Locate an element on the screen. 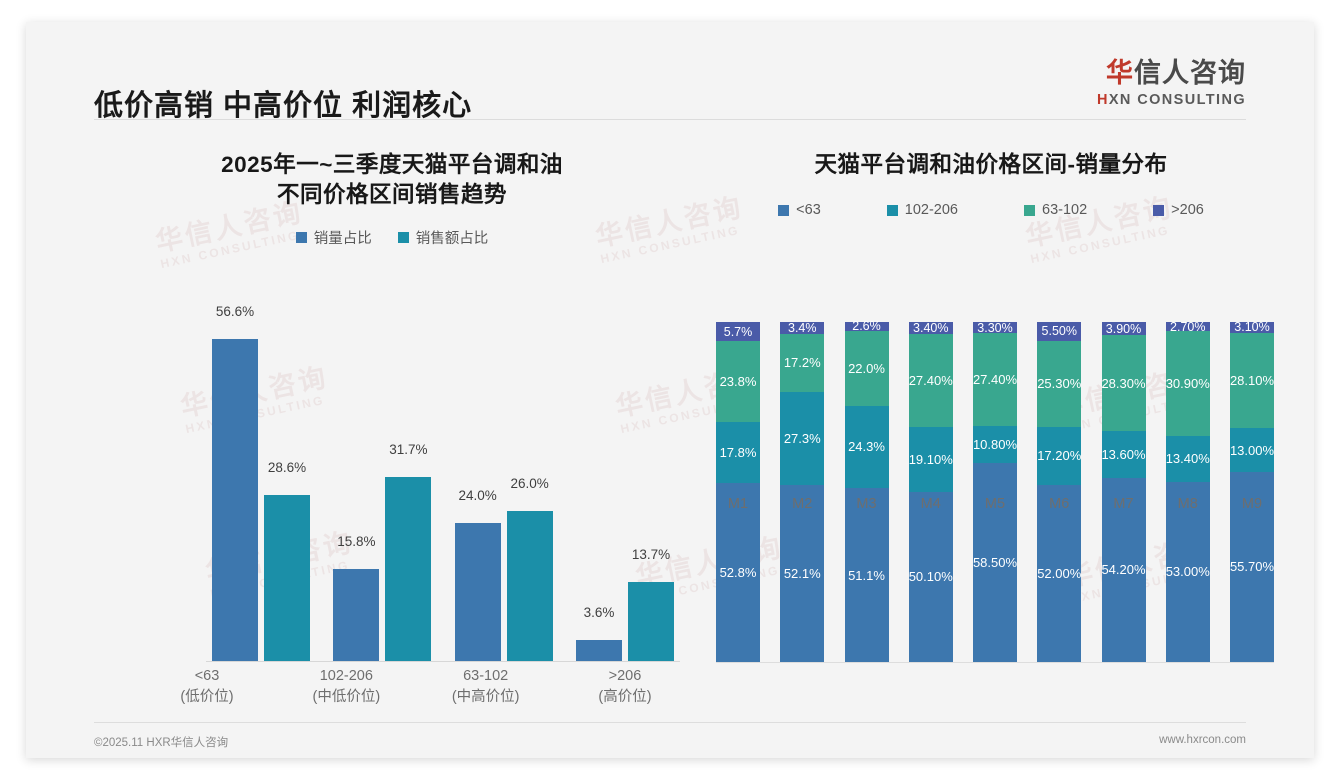 The height and width of the screenshot is (780, 1340). x-axis-label: M8 is located at coordinates (1187, 504).